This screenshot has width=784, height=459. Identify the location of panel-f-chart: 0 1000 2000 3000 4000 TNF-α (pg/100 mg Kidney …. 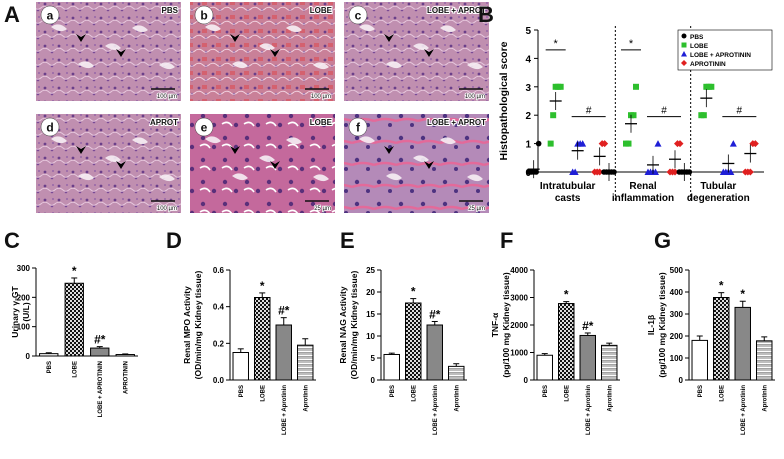
(555, 350).